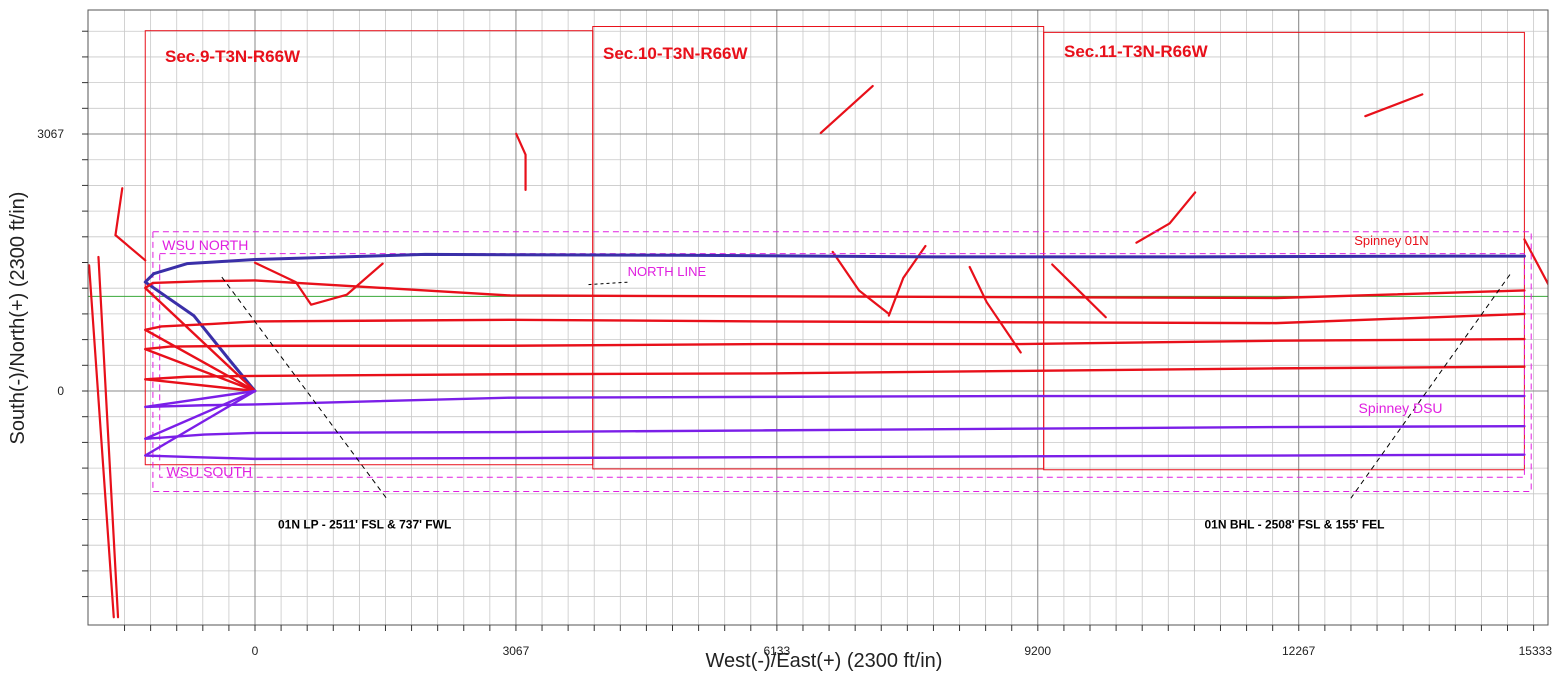 This screenshot has width=1552, height=698. I want to click on annotation-label: 01N BHL - 2508' FSL & 155' FEL, so click(1294, 524).